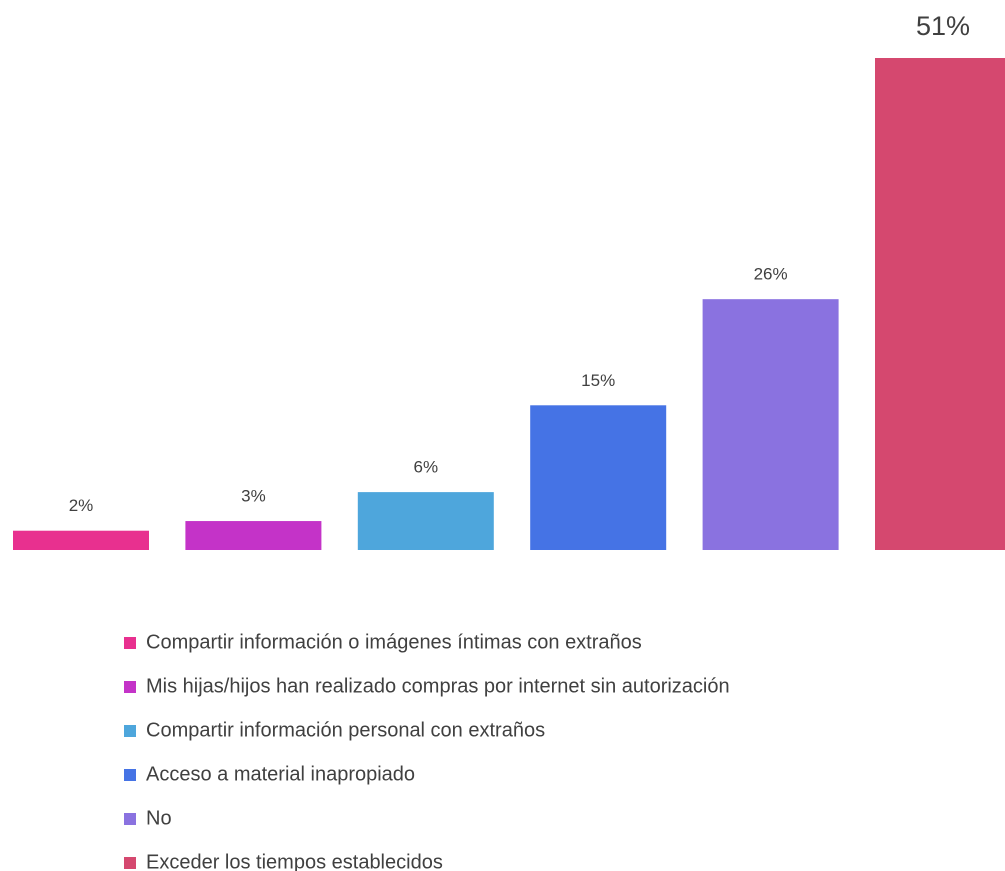  I want to click on data-label: 3%, so click(253, 496).